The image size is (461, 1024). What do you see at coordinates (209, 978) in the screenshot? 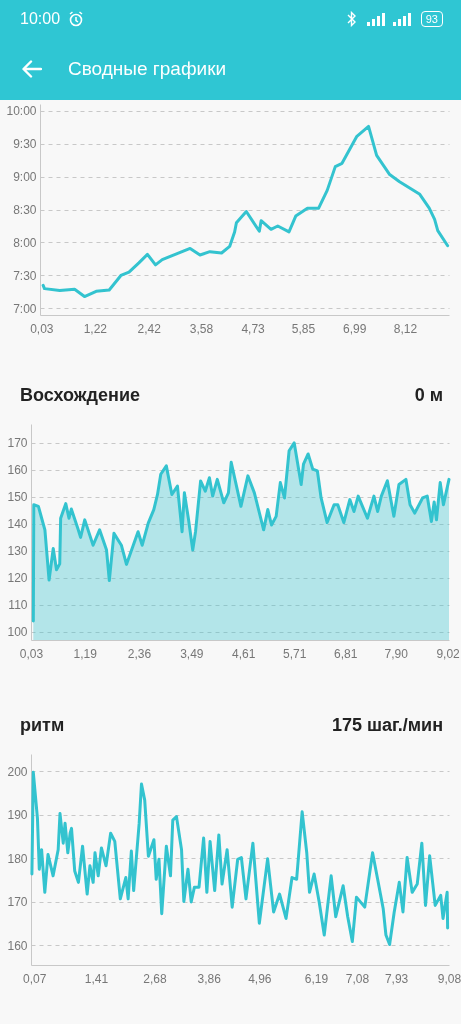
I see `x-tick-label: 3,86` at bounding box center [209, 978].